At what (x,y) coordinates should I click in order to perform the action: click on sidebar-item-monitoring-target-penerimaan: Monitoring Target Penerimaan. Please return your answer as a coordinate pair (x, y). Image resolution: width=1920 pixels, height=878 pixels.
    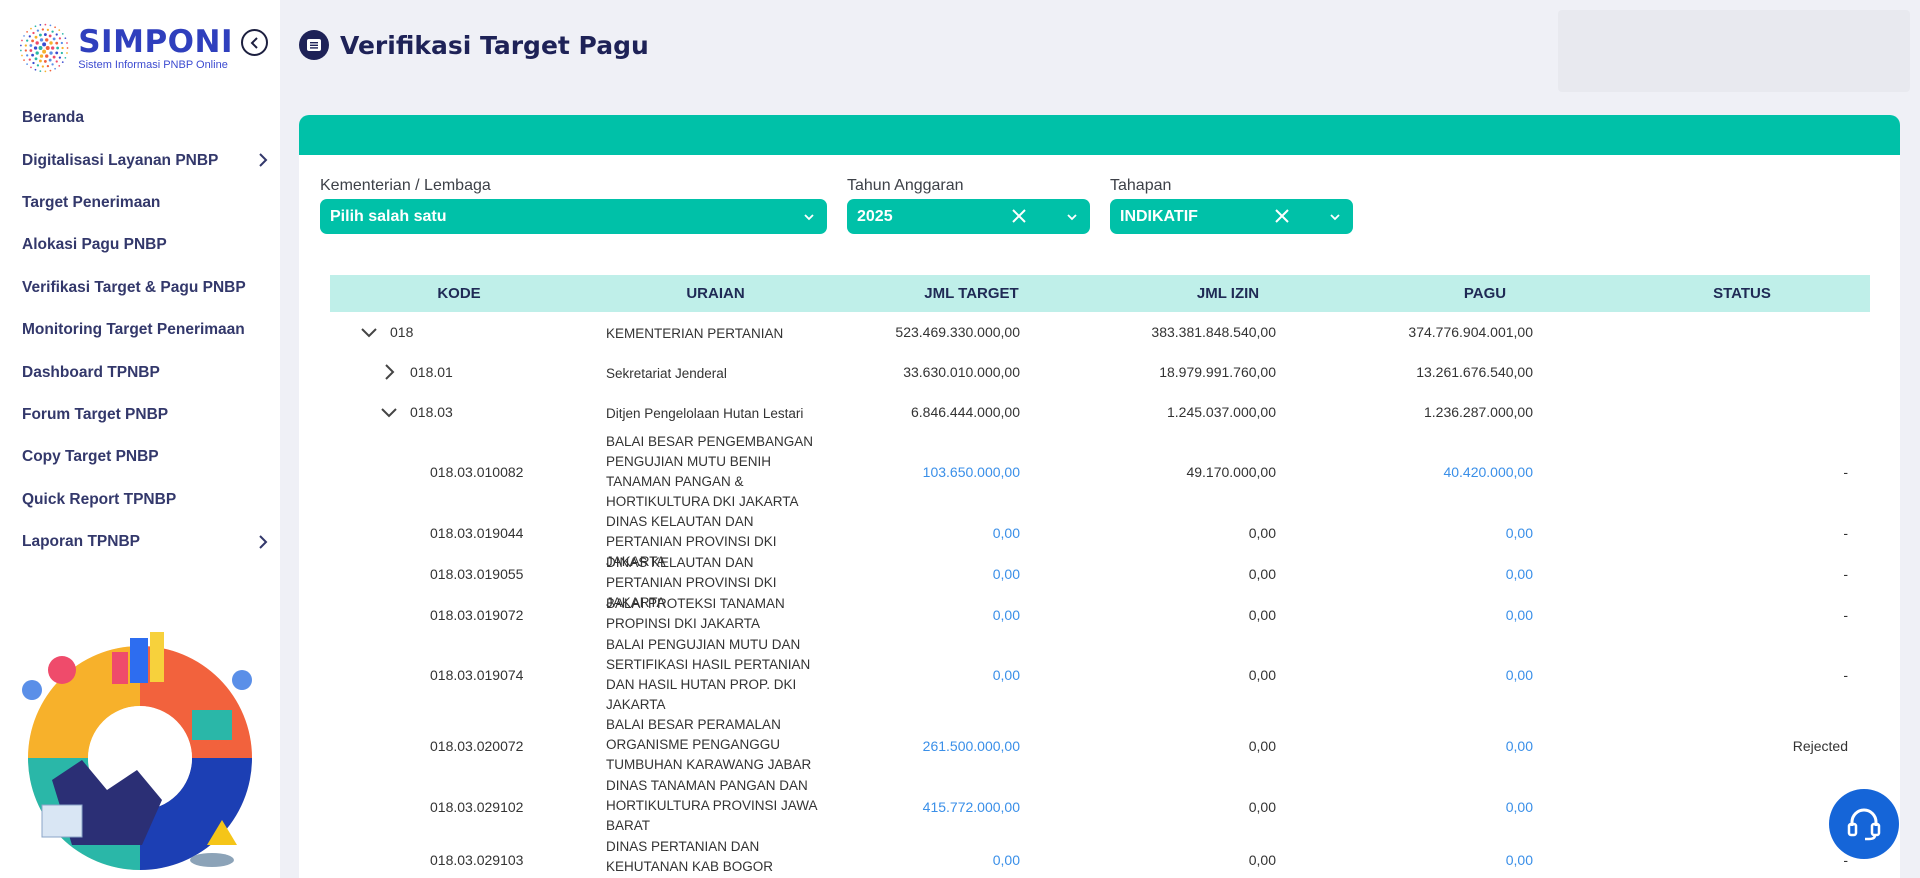
    Looking at the image, I should click on (140, 330).